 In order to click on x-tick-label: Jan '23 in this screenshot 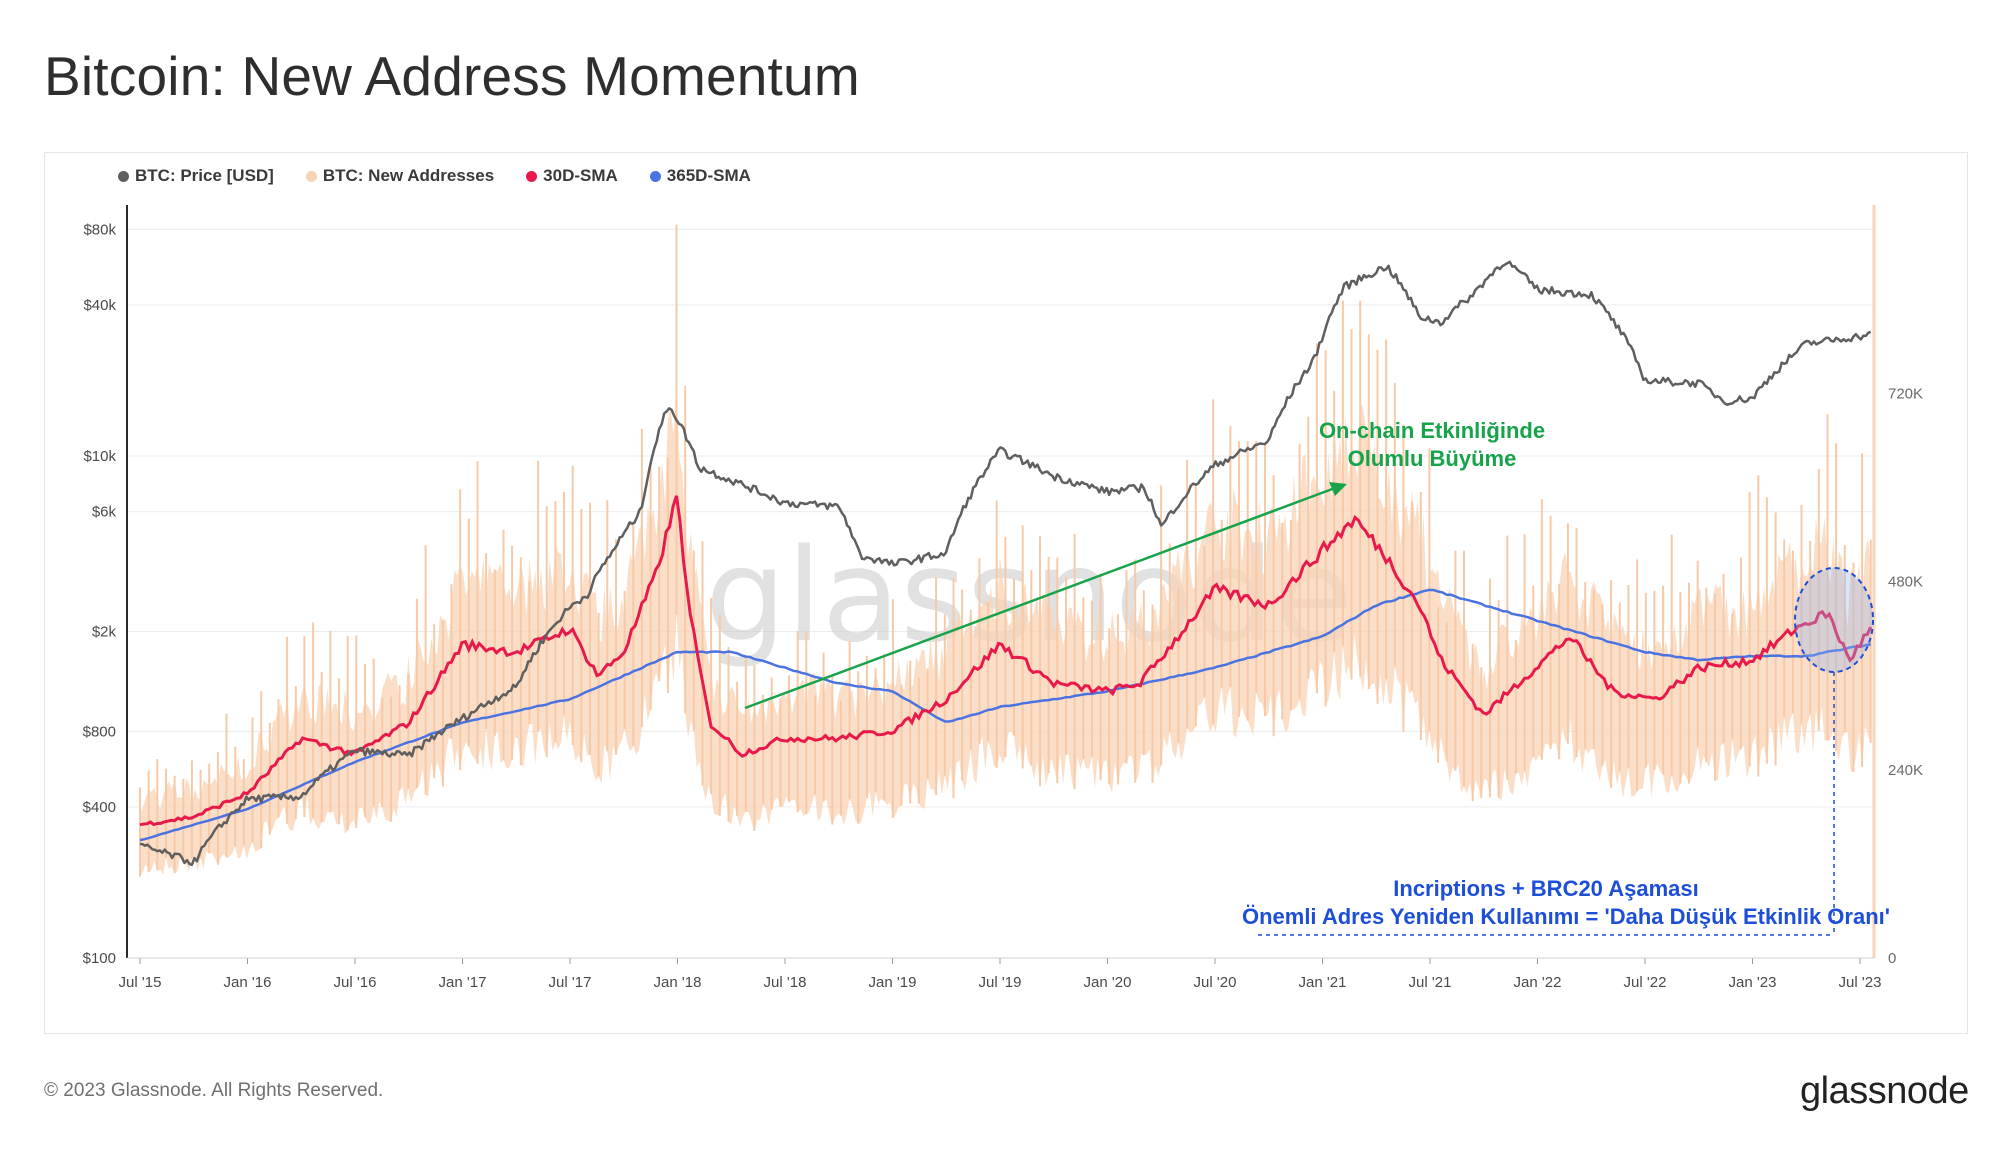, I will do `click(1753, 982)`.